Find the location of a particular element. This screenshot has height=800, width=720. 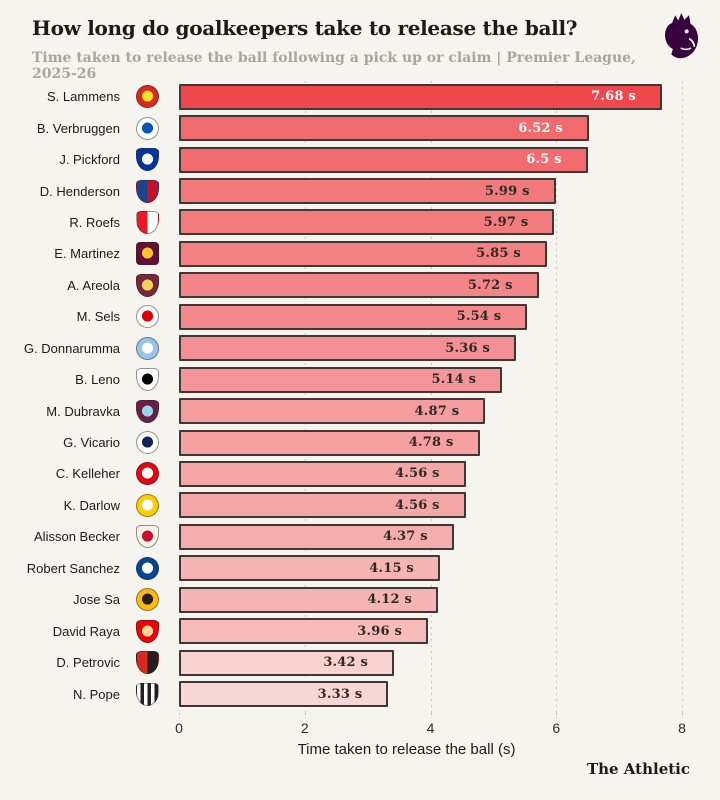

bar-track: 3.42 s is located at coordinates (430, 662).